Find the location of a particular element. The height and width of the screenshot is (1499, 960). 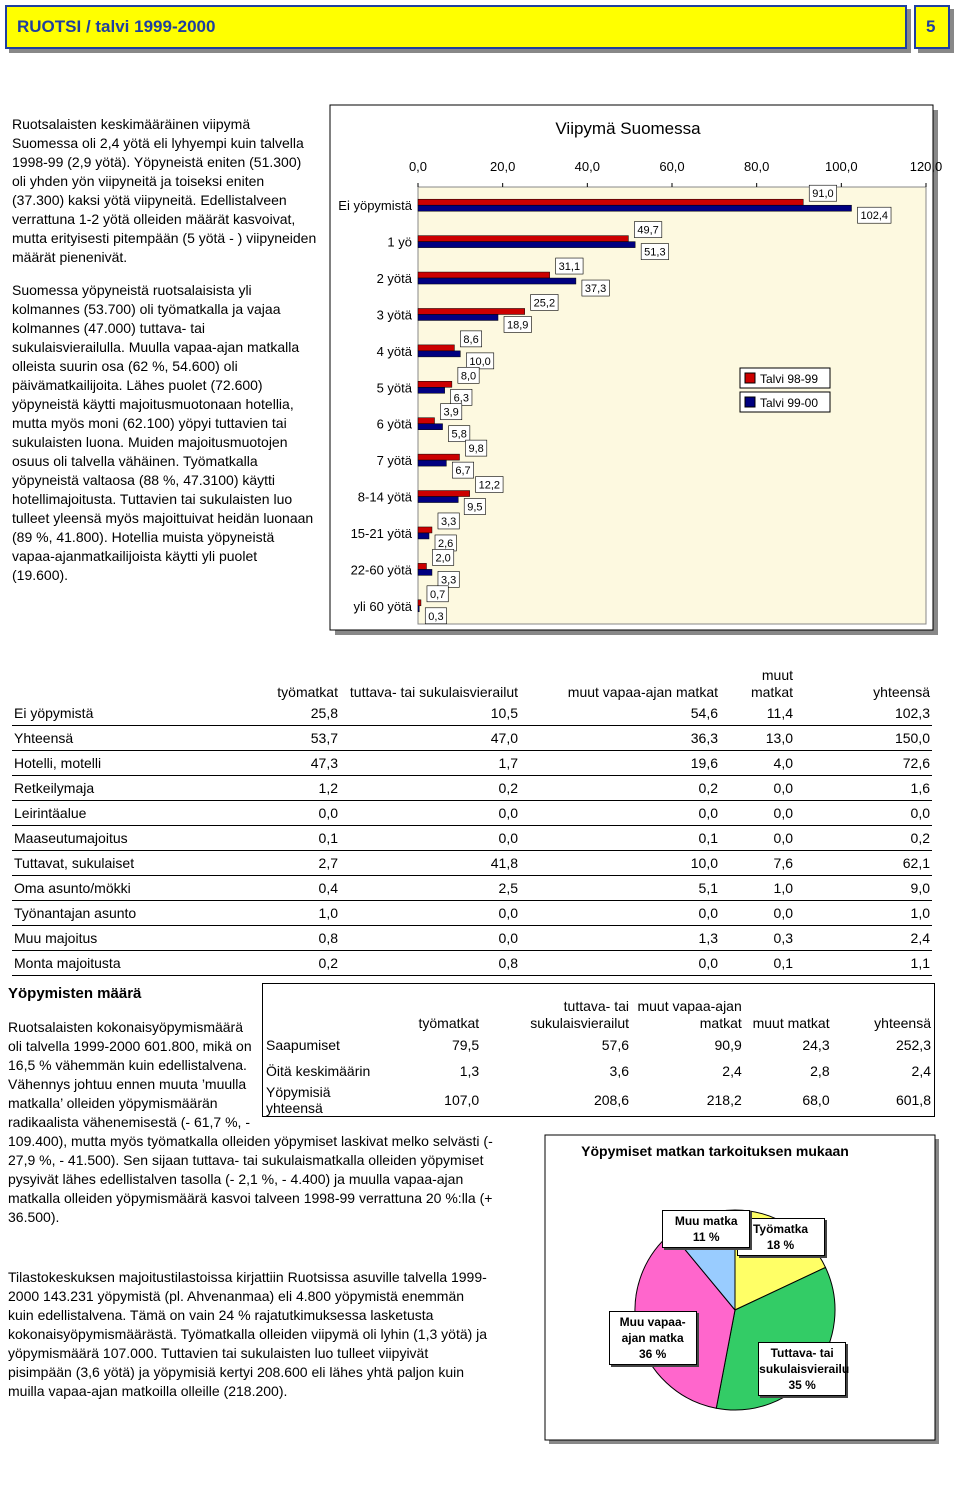

value-label-text: 91,0 is located at coordinates (822, 194).